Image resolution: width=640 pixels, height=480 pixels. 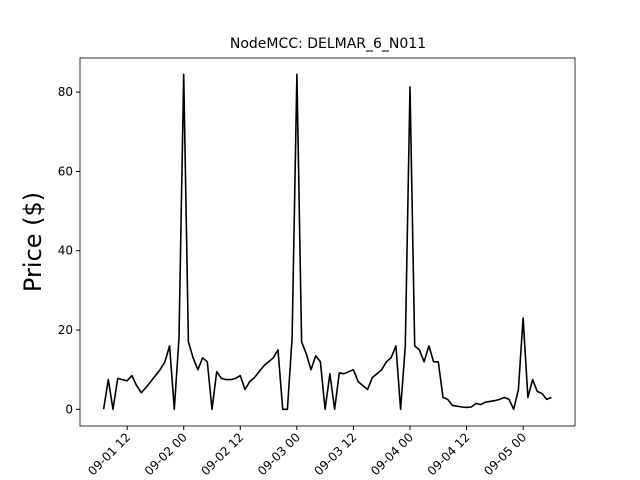 I want to click on y-axis-label: Price ($), so click(x=33, y=242).